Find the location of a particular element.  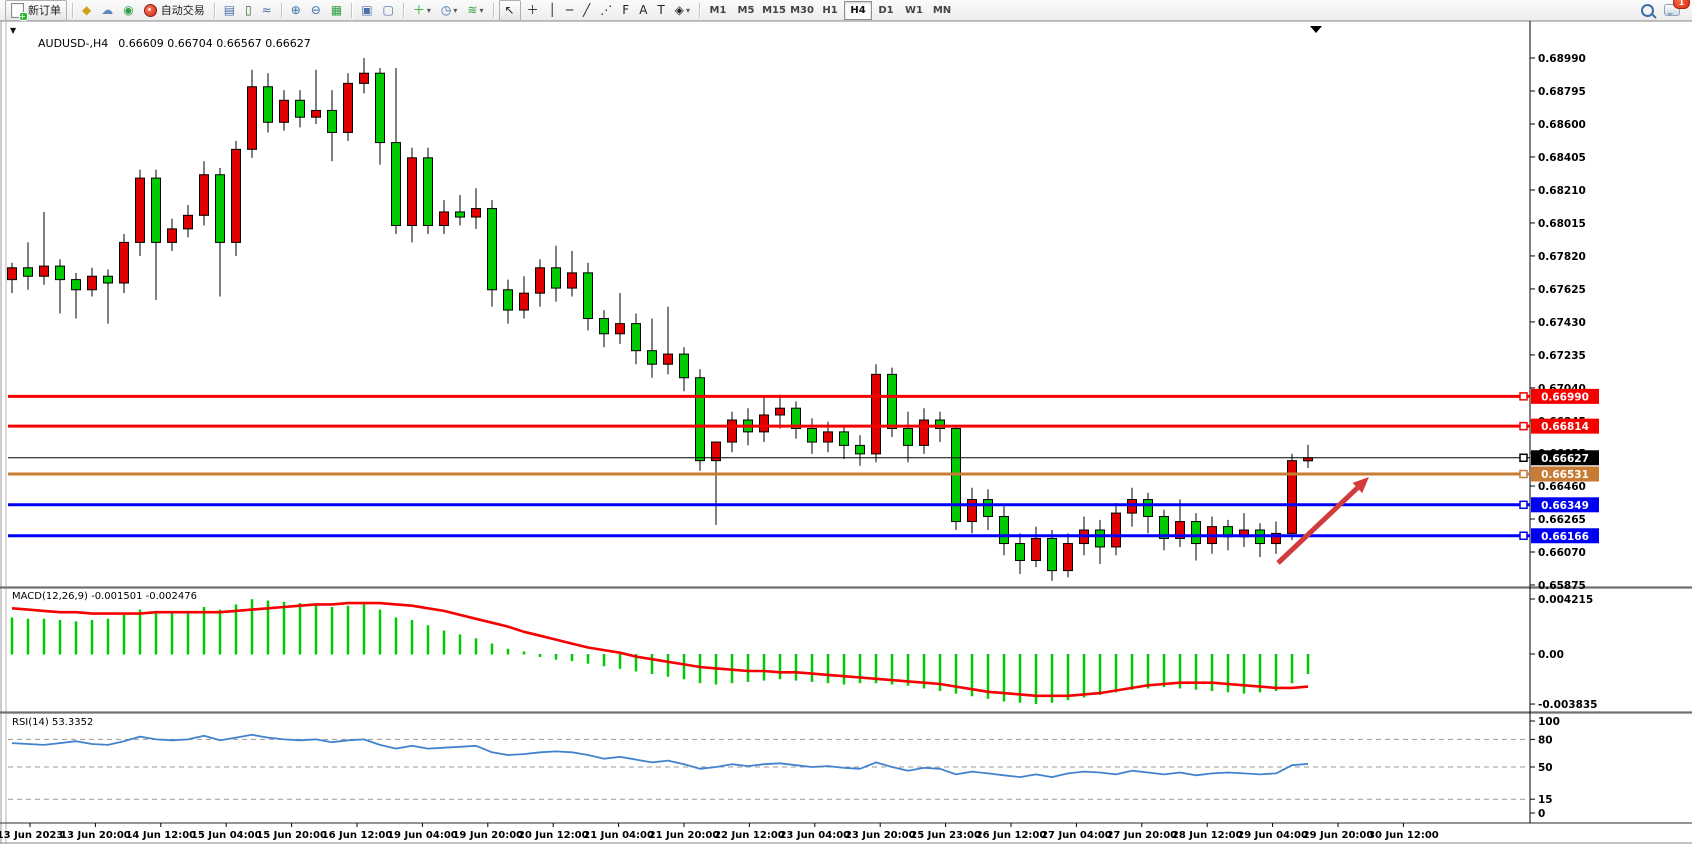

arrows-tool-glyph: ◈ is located at coordinates (679, 10).